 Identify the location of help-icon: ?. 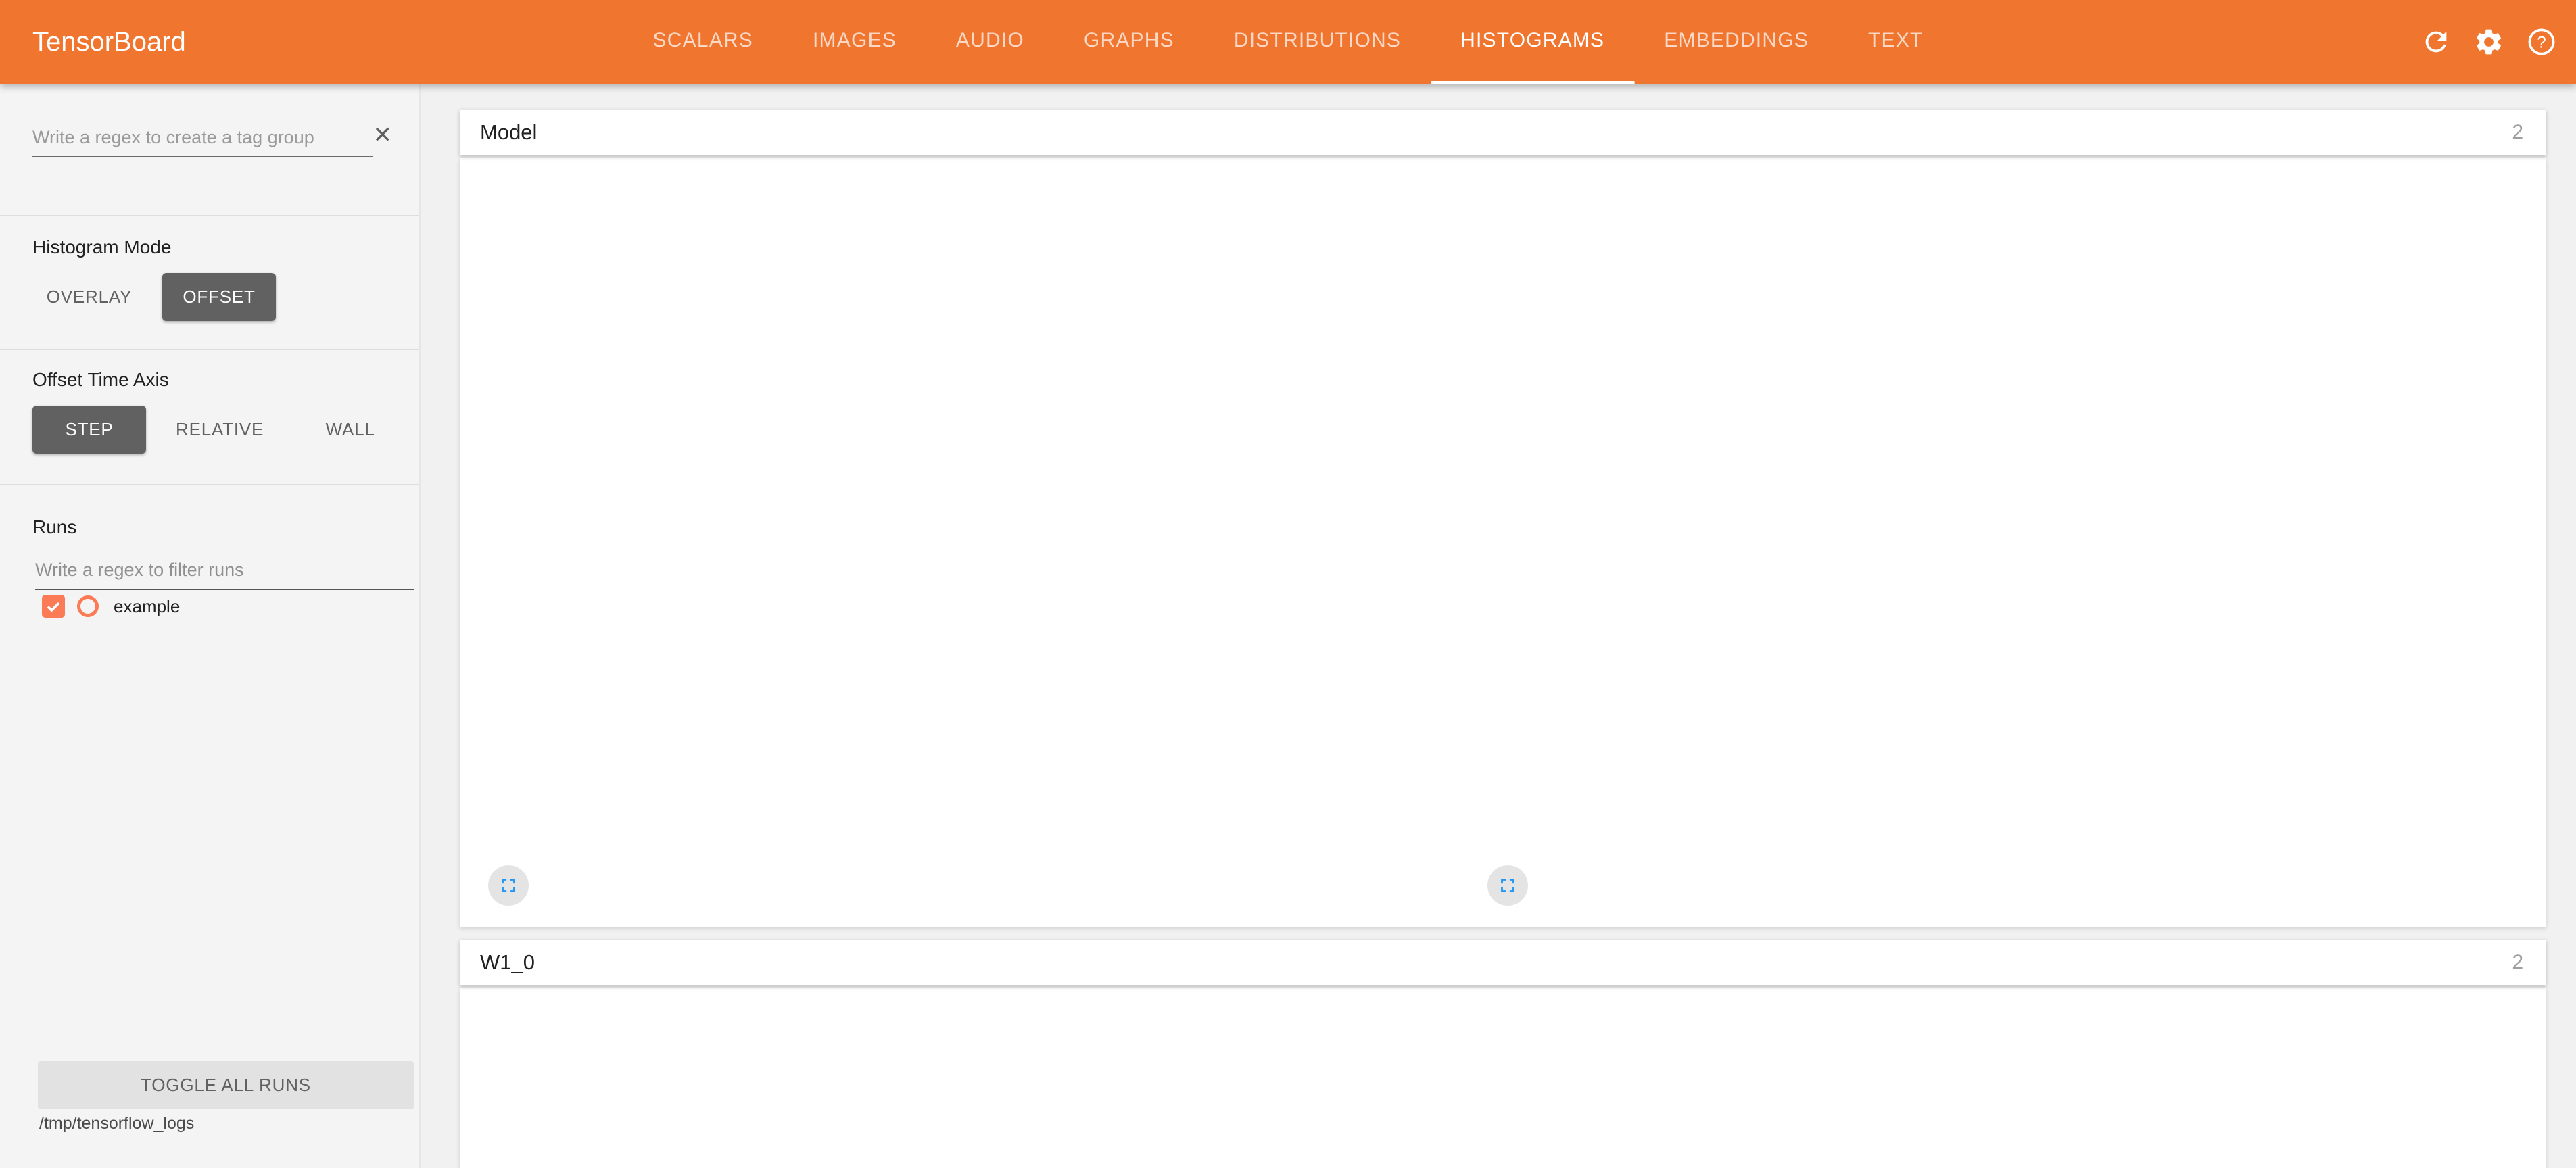
(2541, 41).